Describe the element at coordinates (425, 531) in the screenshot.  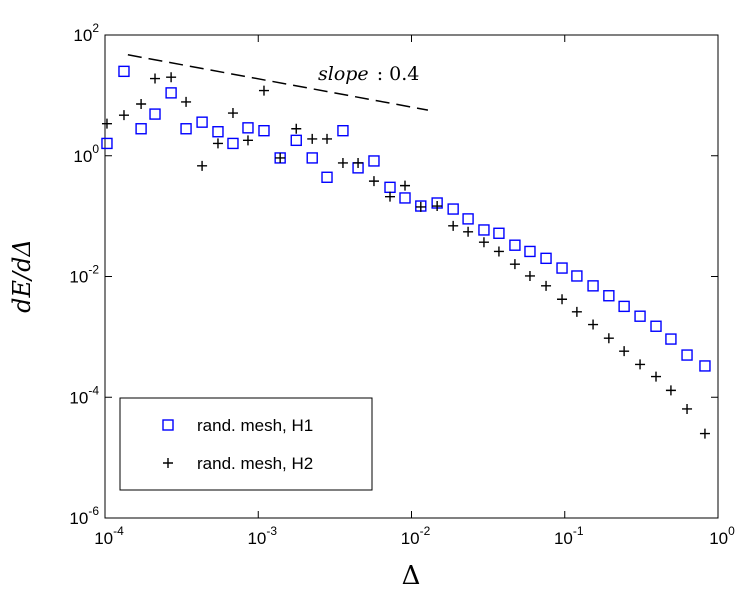
I see `x-tick-label-exp: -2` at that location.